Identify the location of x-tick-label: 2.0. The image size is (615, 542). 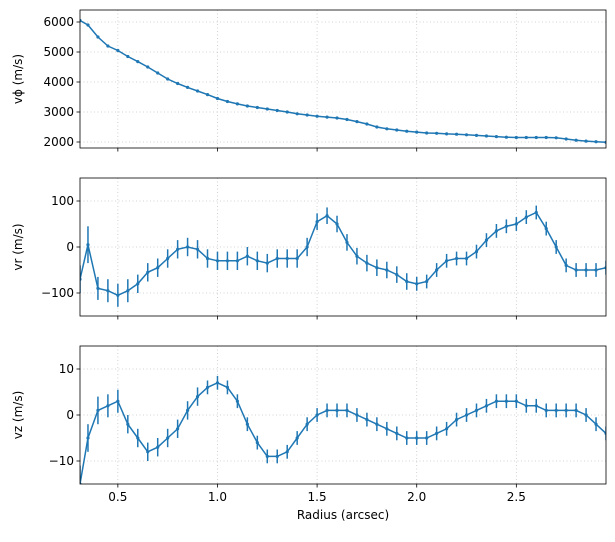
(416, 497).